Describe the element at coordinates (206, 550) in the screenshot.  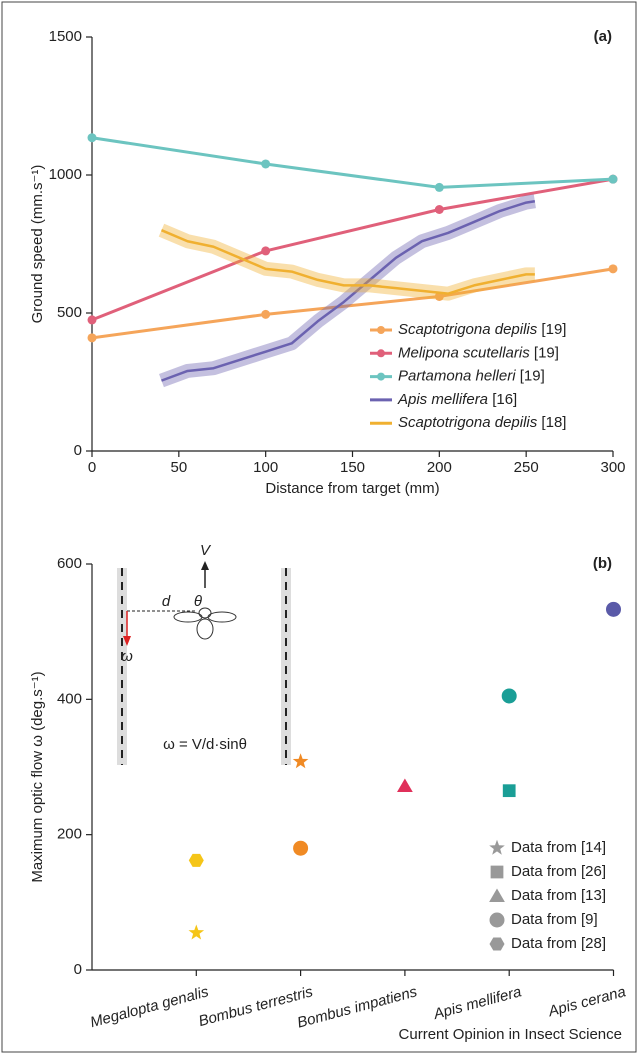
I see `inset-annotation: V` at that location.